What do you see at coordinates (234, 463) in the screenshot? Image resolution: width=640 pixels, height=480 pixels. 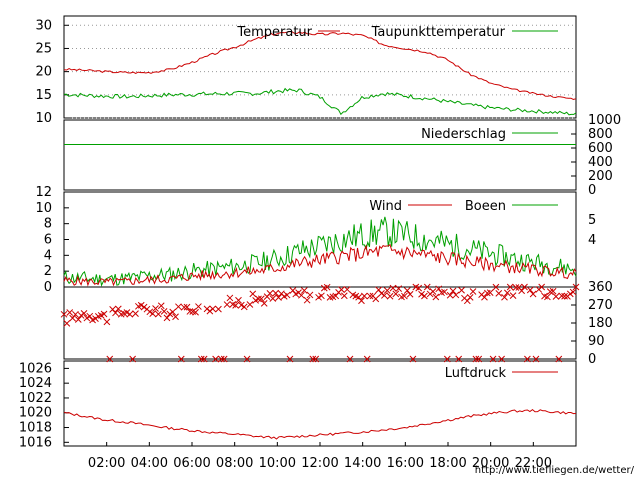 I see `x-tick-label: 08:00` at bounding box center [234, 463].